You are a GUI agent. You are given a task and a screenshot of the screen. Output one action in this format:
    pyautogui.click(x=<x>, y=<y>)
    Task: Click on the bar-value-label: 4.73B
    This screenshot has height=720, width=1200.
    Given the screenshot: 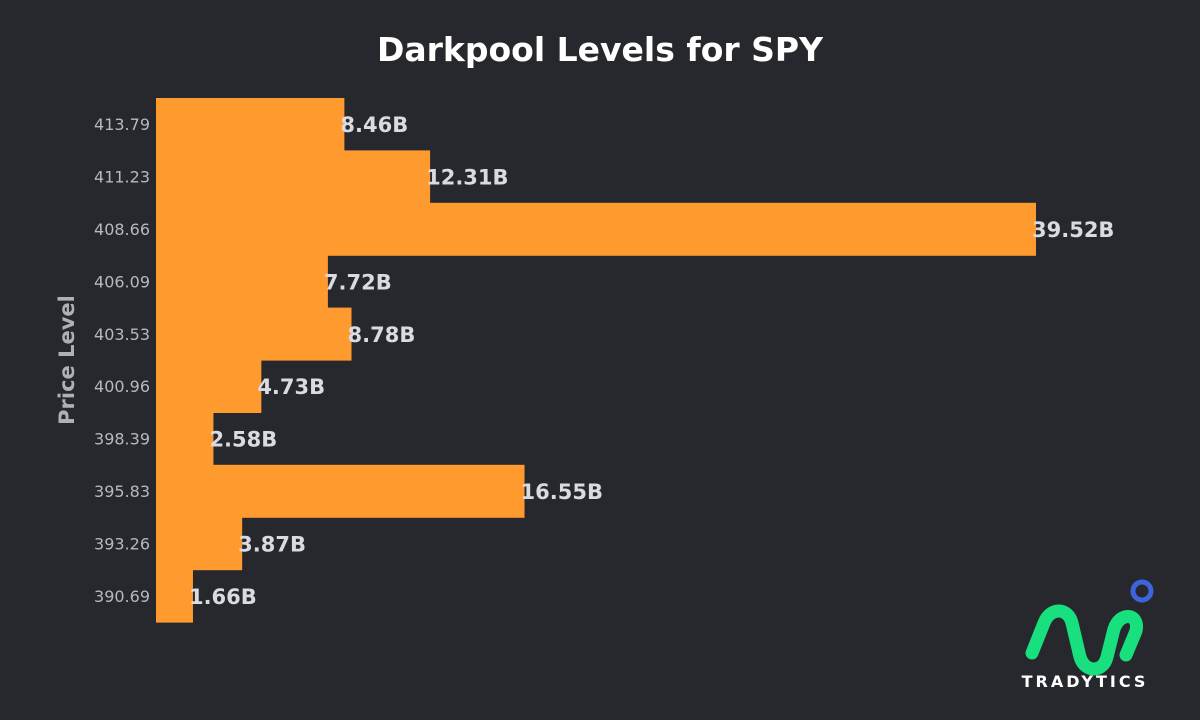 What is the action you would take?
    pyautogui.click(x=291, y=387)
    